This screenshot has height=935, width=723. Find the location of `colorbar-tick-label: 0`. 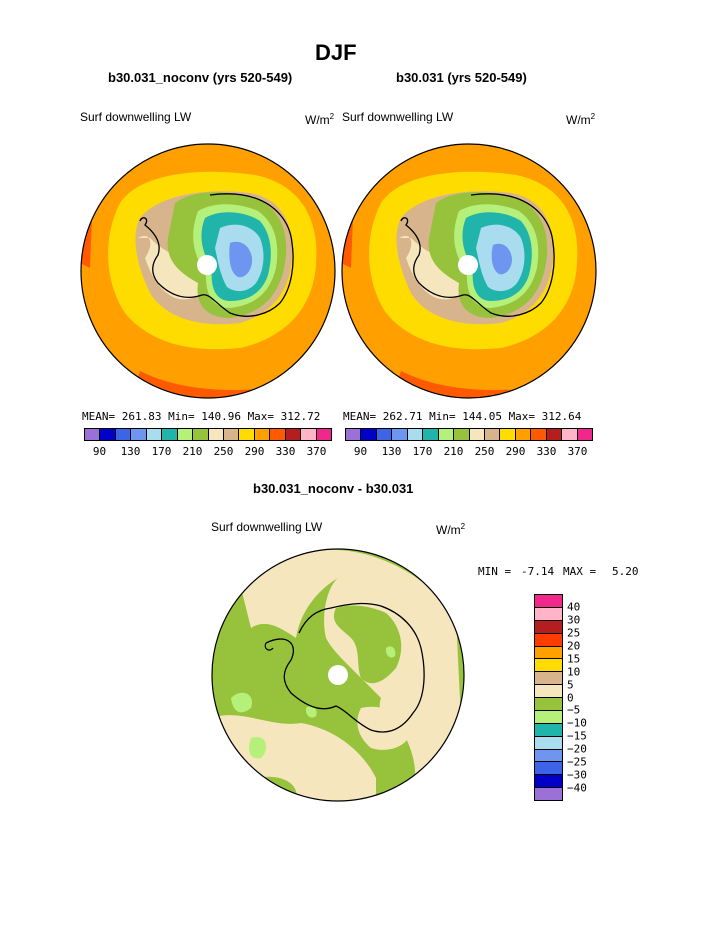

colorbar-tick-label: 0 is located at coordinates (570, 697).